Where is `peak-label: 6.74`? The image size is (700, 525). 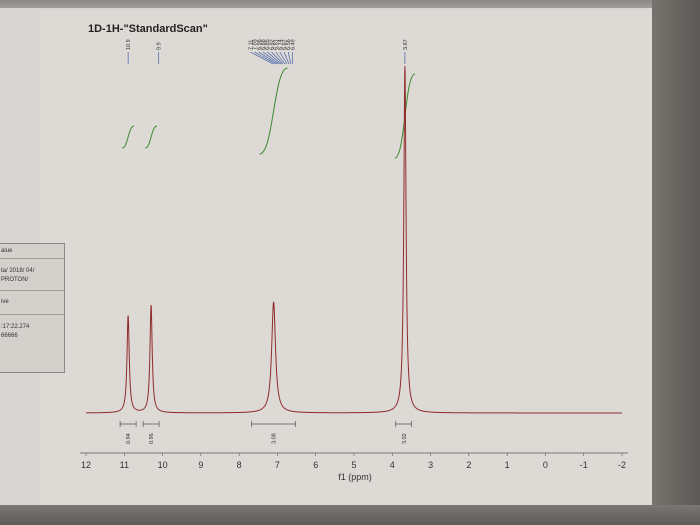 peak-label: 6.74 is located at coordinates (281, 44).